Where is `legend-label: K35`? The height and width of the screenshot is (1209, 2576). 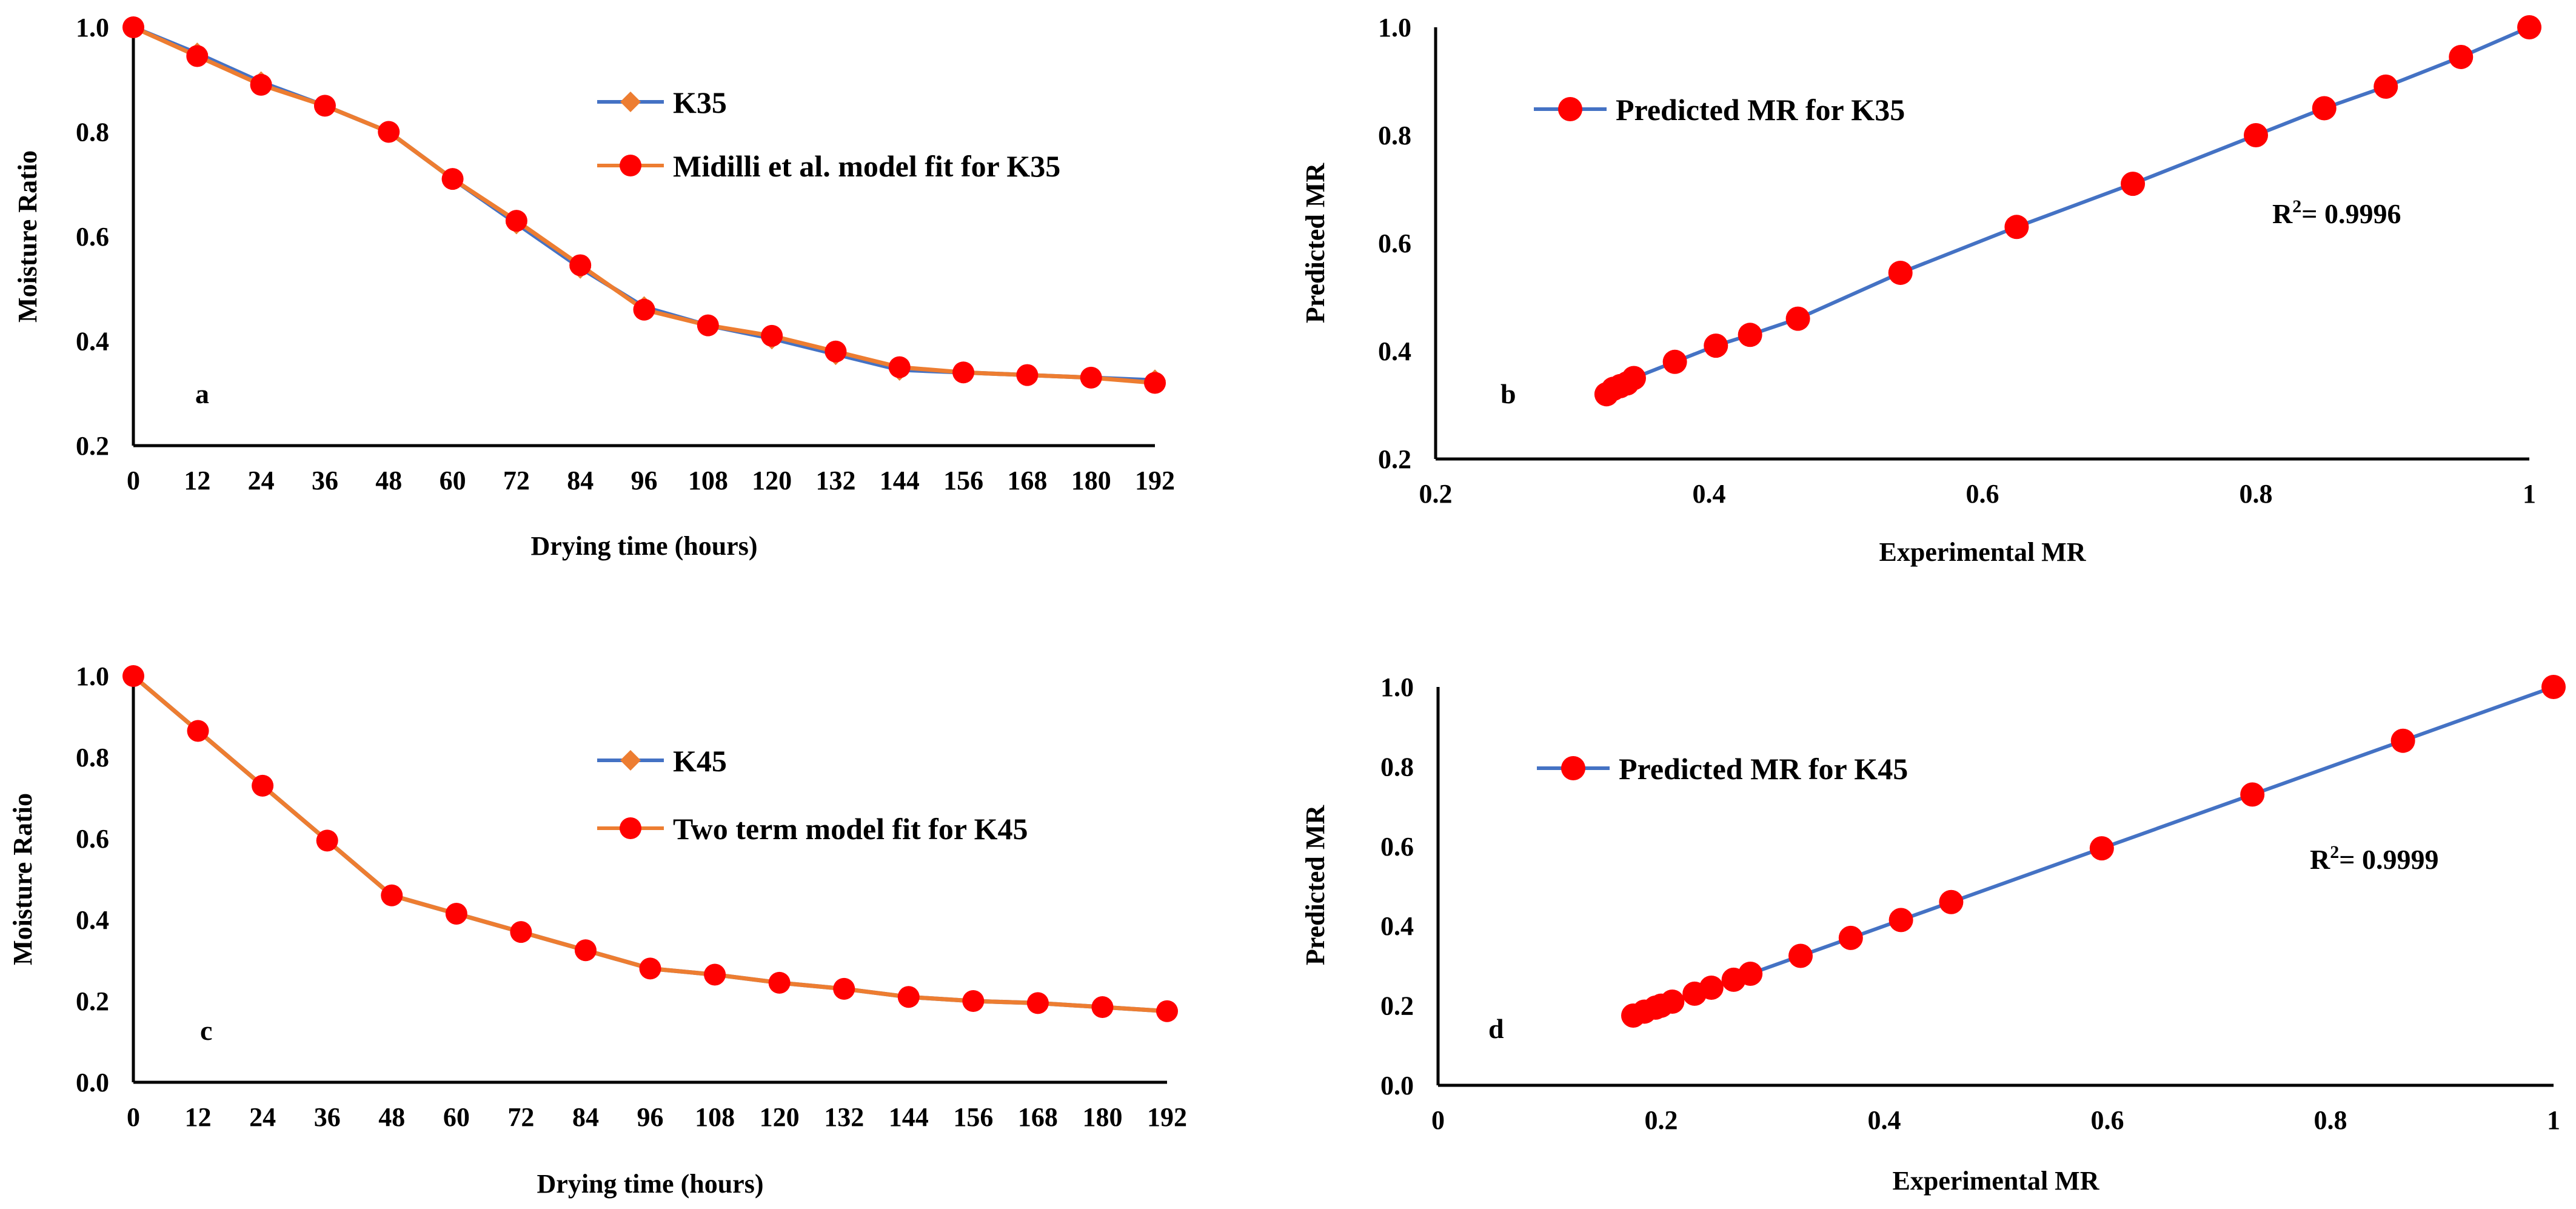
legend-label: K35 is located at coordinates (700, 102).